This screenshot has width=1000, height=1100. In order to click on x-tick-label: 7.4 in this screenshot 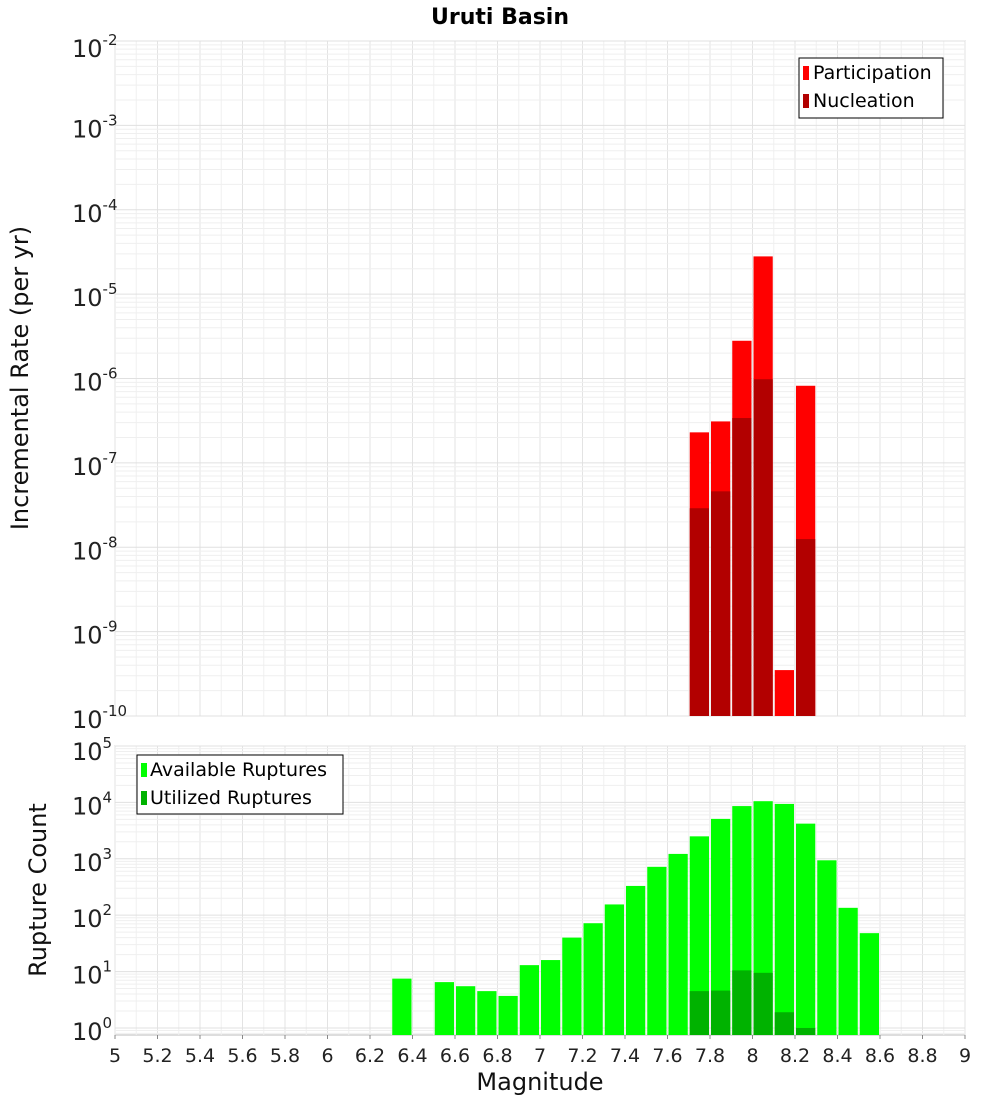, I will do `click(625, 1056)`.